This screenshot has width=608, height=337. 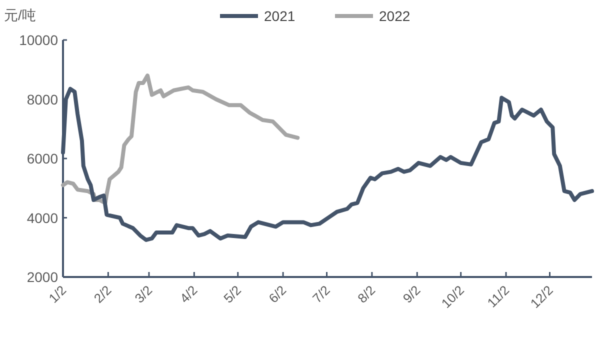 What do you see at coordinates (232, 294) in the screenshot?
I see `x-tick-label: 5/2` at bounding box center [232, 294].